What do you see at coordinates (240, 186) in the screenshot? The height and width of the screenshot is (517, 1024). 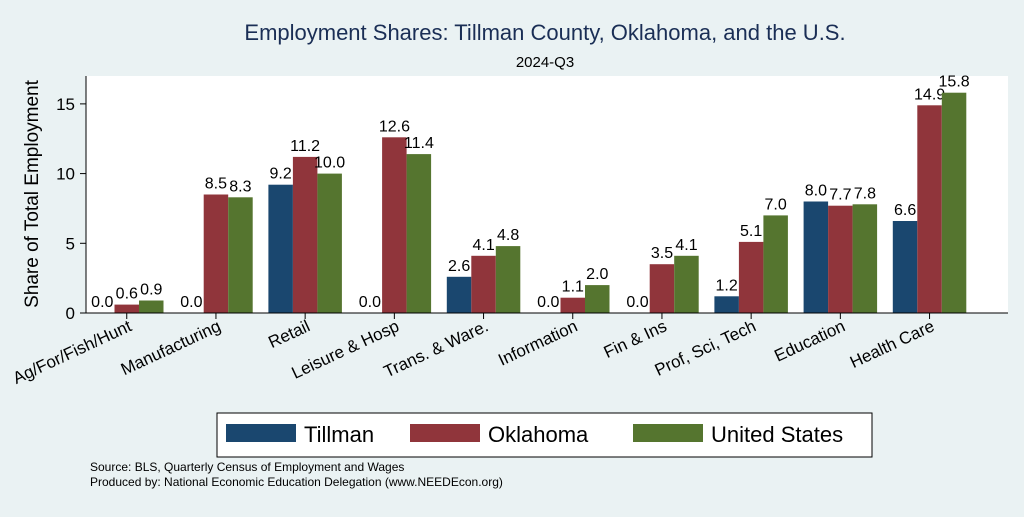 I see `data-label: 8.3` at bounding box center [240, 186].